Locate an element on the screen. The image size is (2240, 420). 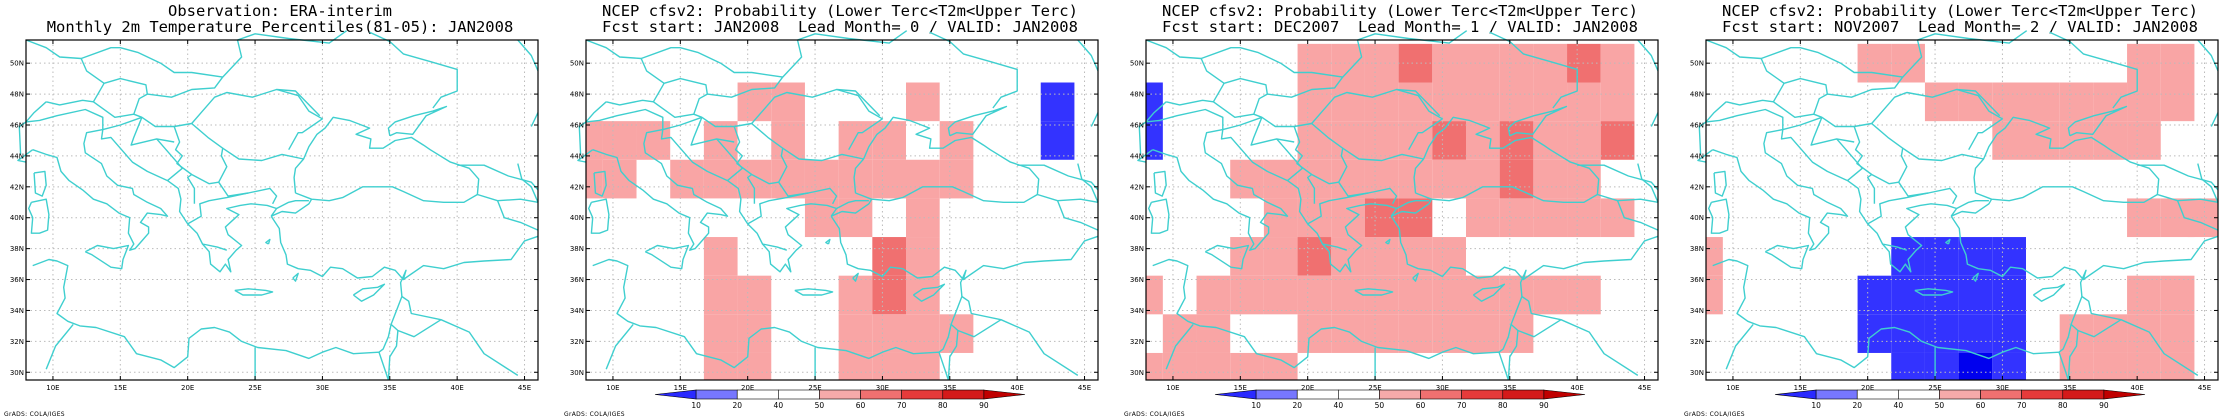
colorbar-label: 60 is located at coordinates (861, 405).